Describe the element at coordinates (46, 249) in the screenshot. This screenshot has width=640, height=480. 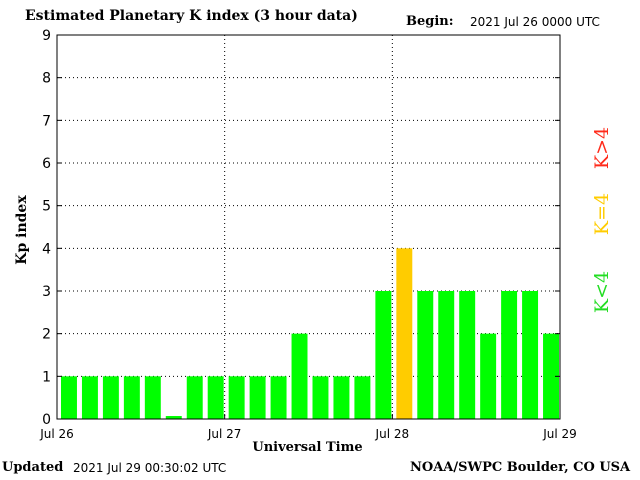
I see `y-tick-label: 4` at that location.